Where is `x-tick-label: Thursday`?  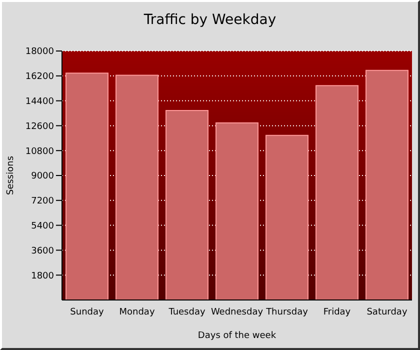
x-tick-label: Thursday is located at coordinates (287, 312).